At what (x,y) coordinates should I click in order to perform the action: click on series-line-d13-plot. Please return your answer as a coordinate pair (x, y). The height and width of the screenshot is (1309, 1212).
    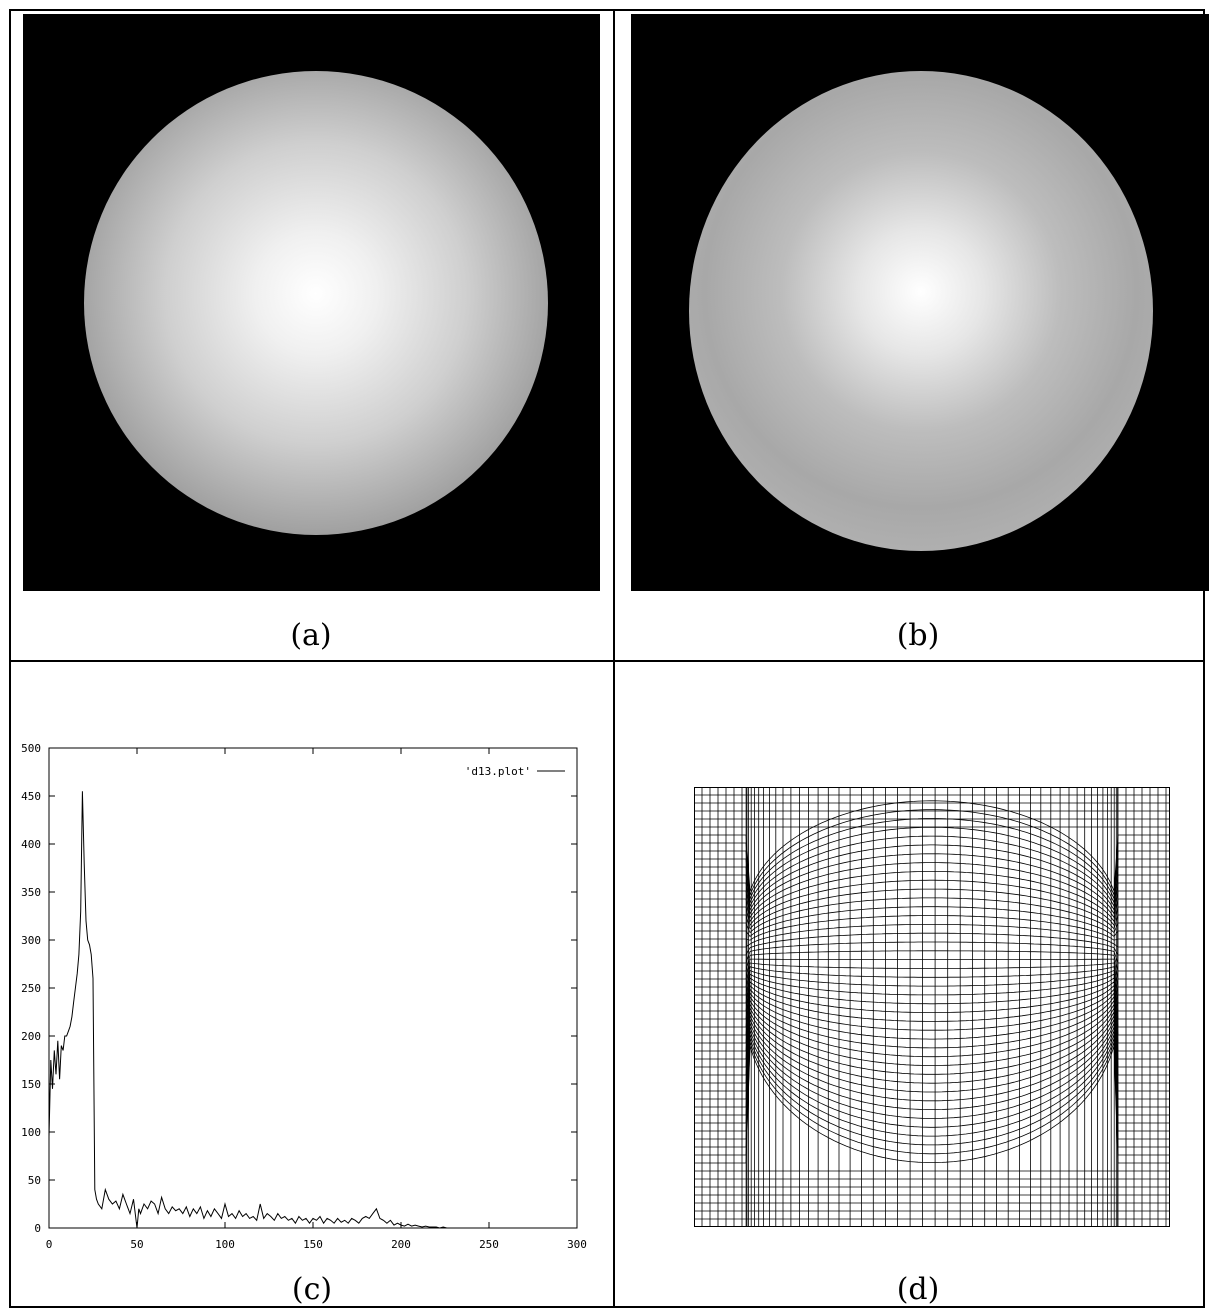
    Looking at the image, I should click on (277, 1010).